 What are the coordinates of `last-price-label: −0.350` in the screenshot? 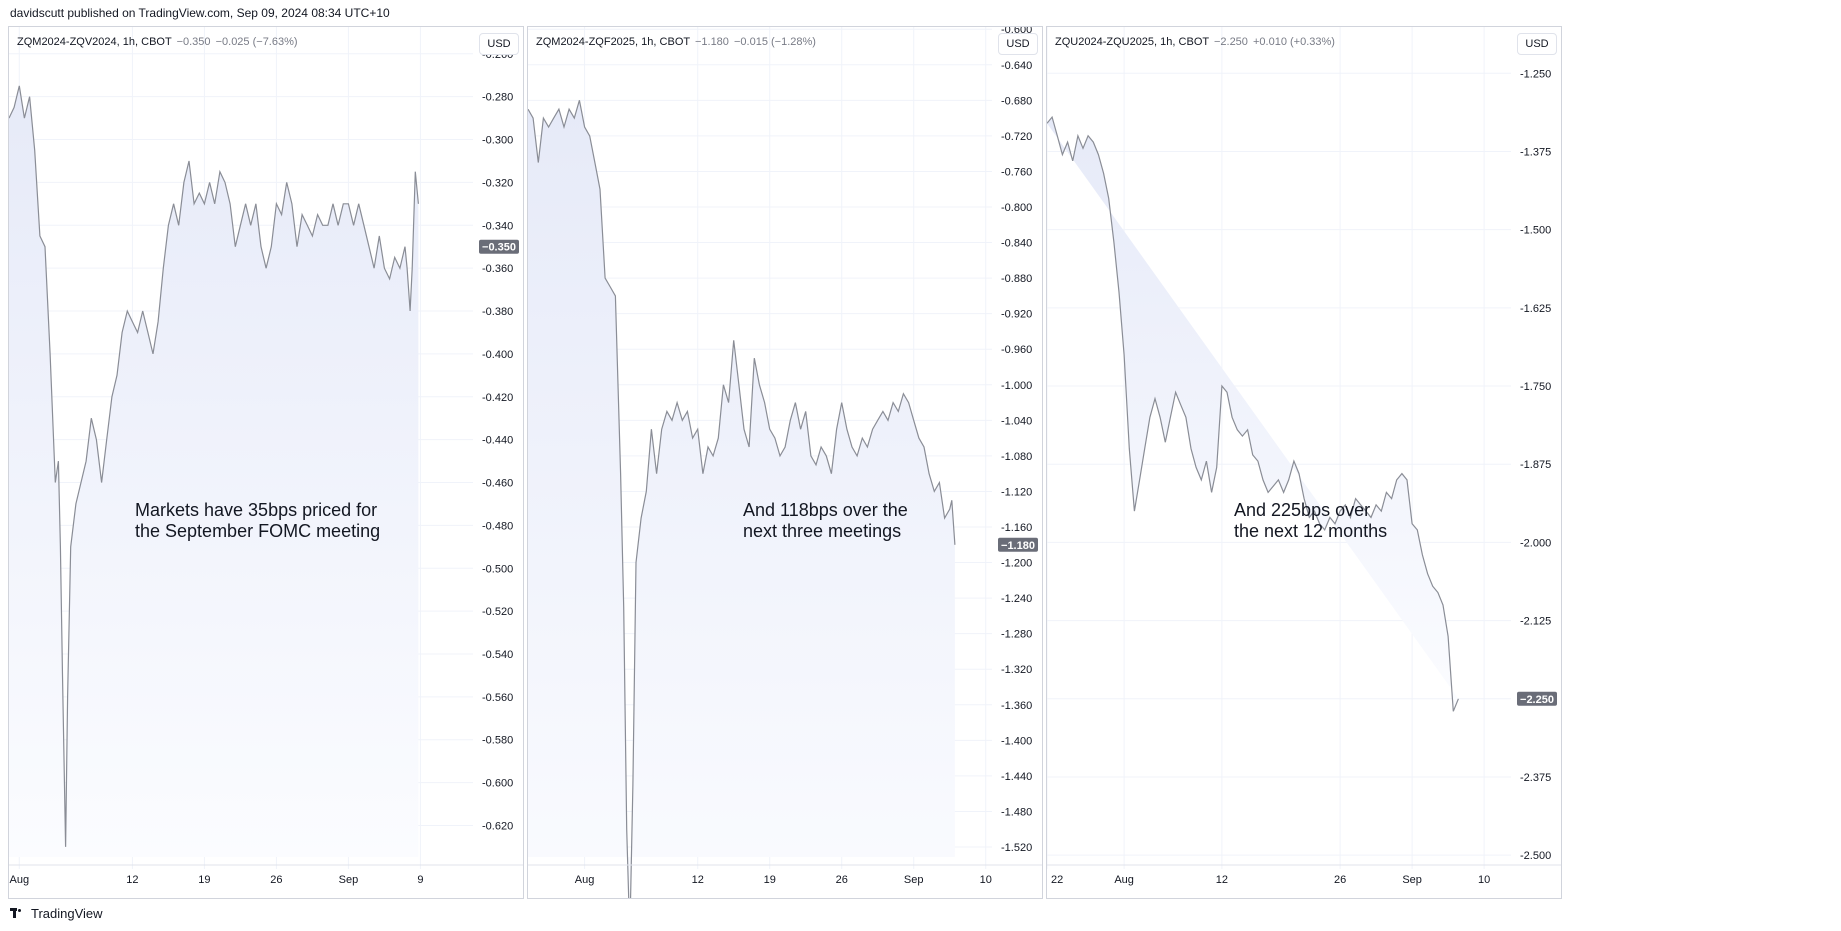 It's located at (499, 248).